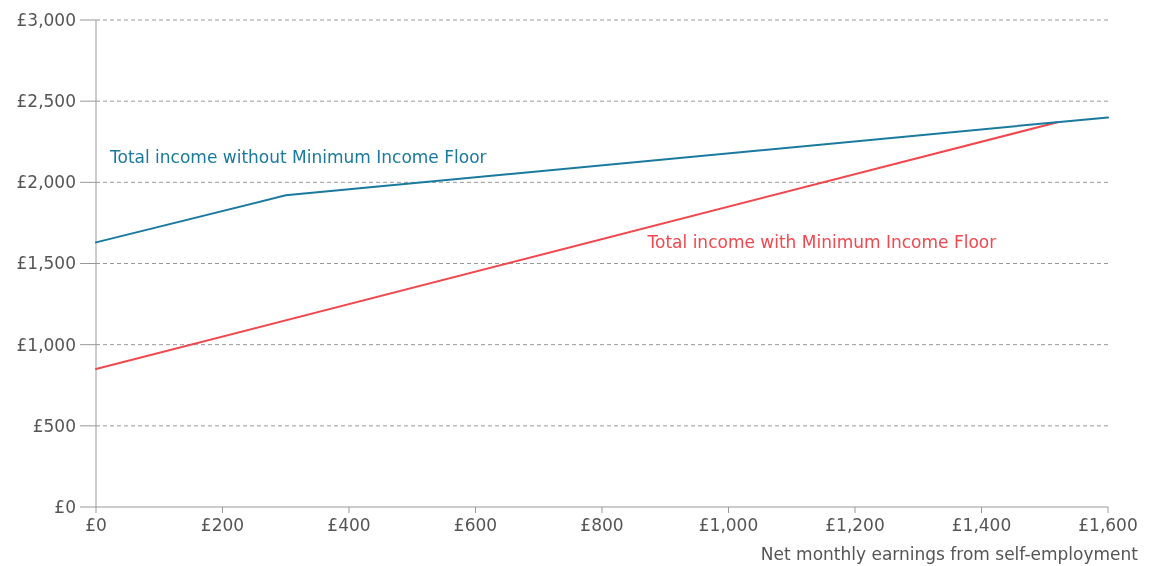  I want to click on y-tick-label: £1,500, so click(46, 263).